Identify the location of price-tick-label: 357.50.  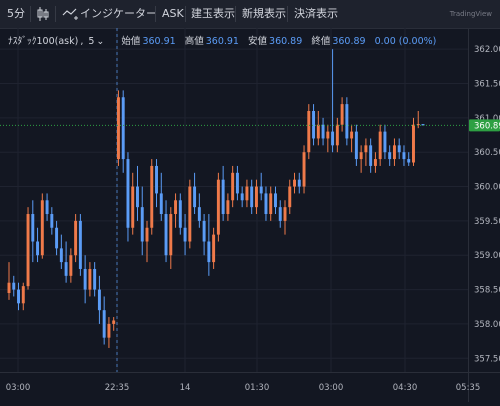
(487, 359).